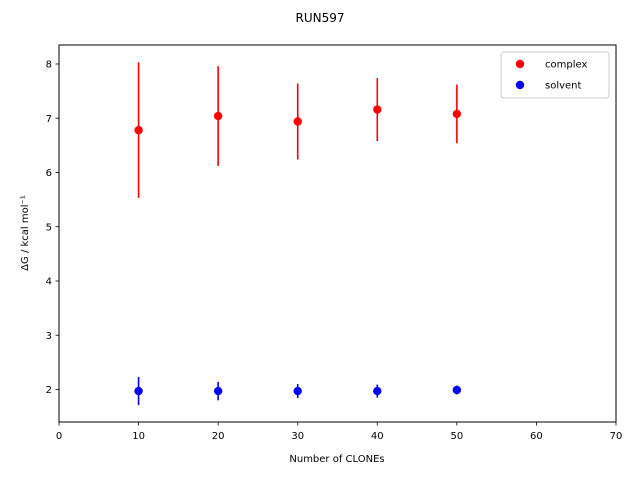 The width and height of the screenshot is (640, 480). Describe the element at coordinates (49, 227) in the screenshot. I see `y-tick-label: 5` at that location.